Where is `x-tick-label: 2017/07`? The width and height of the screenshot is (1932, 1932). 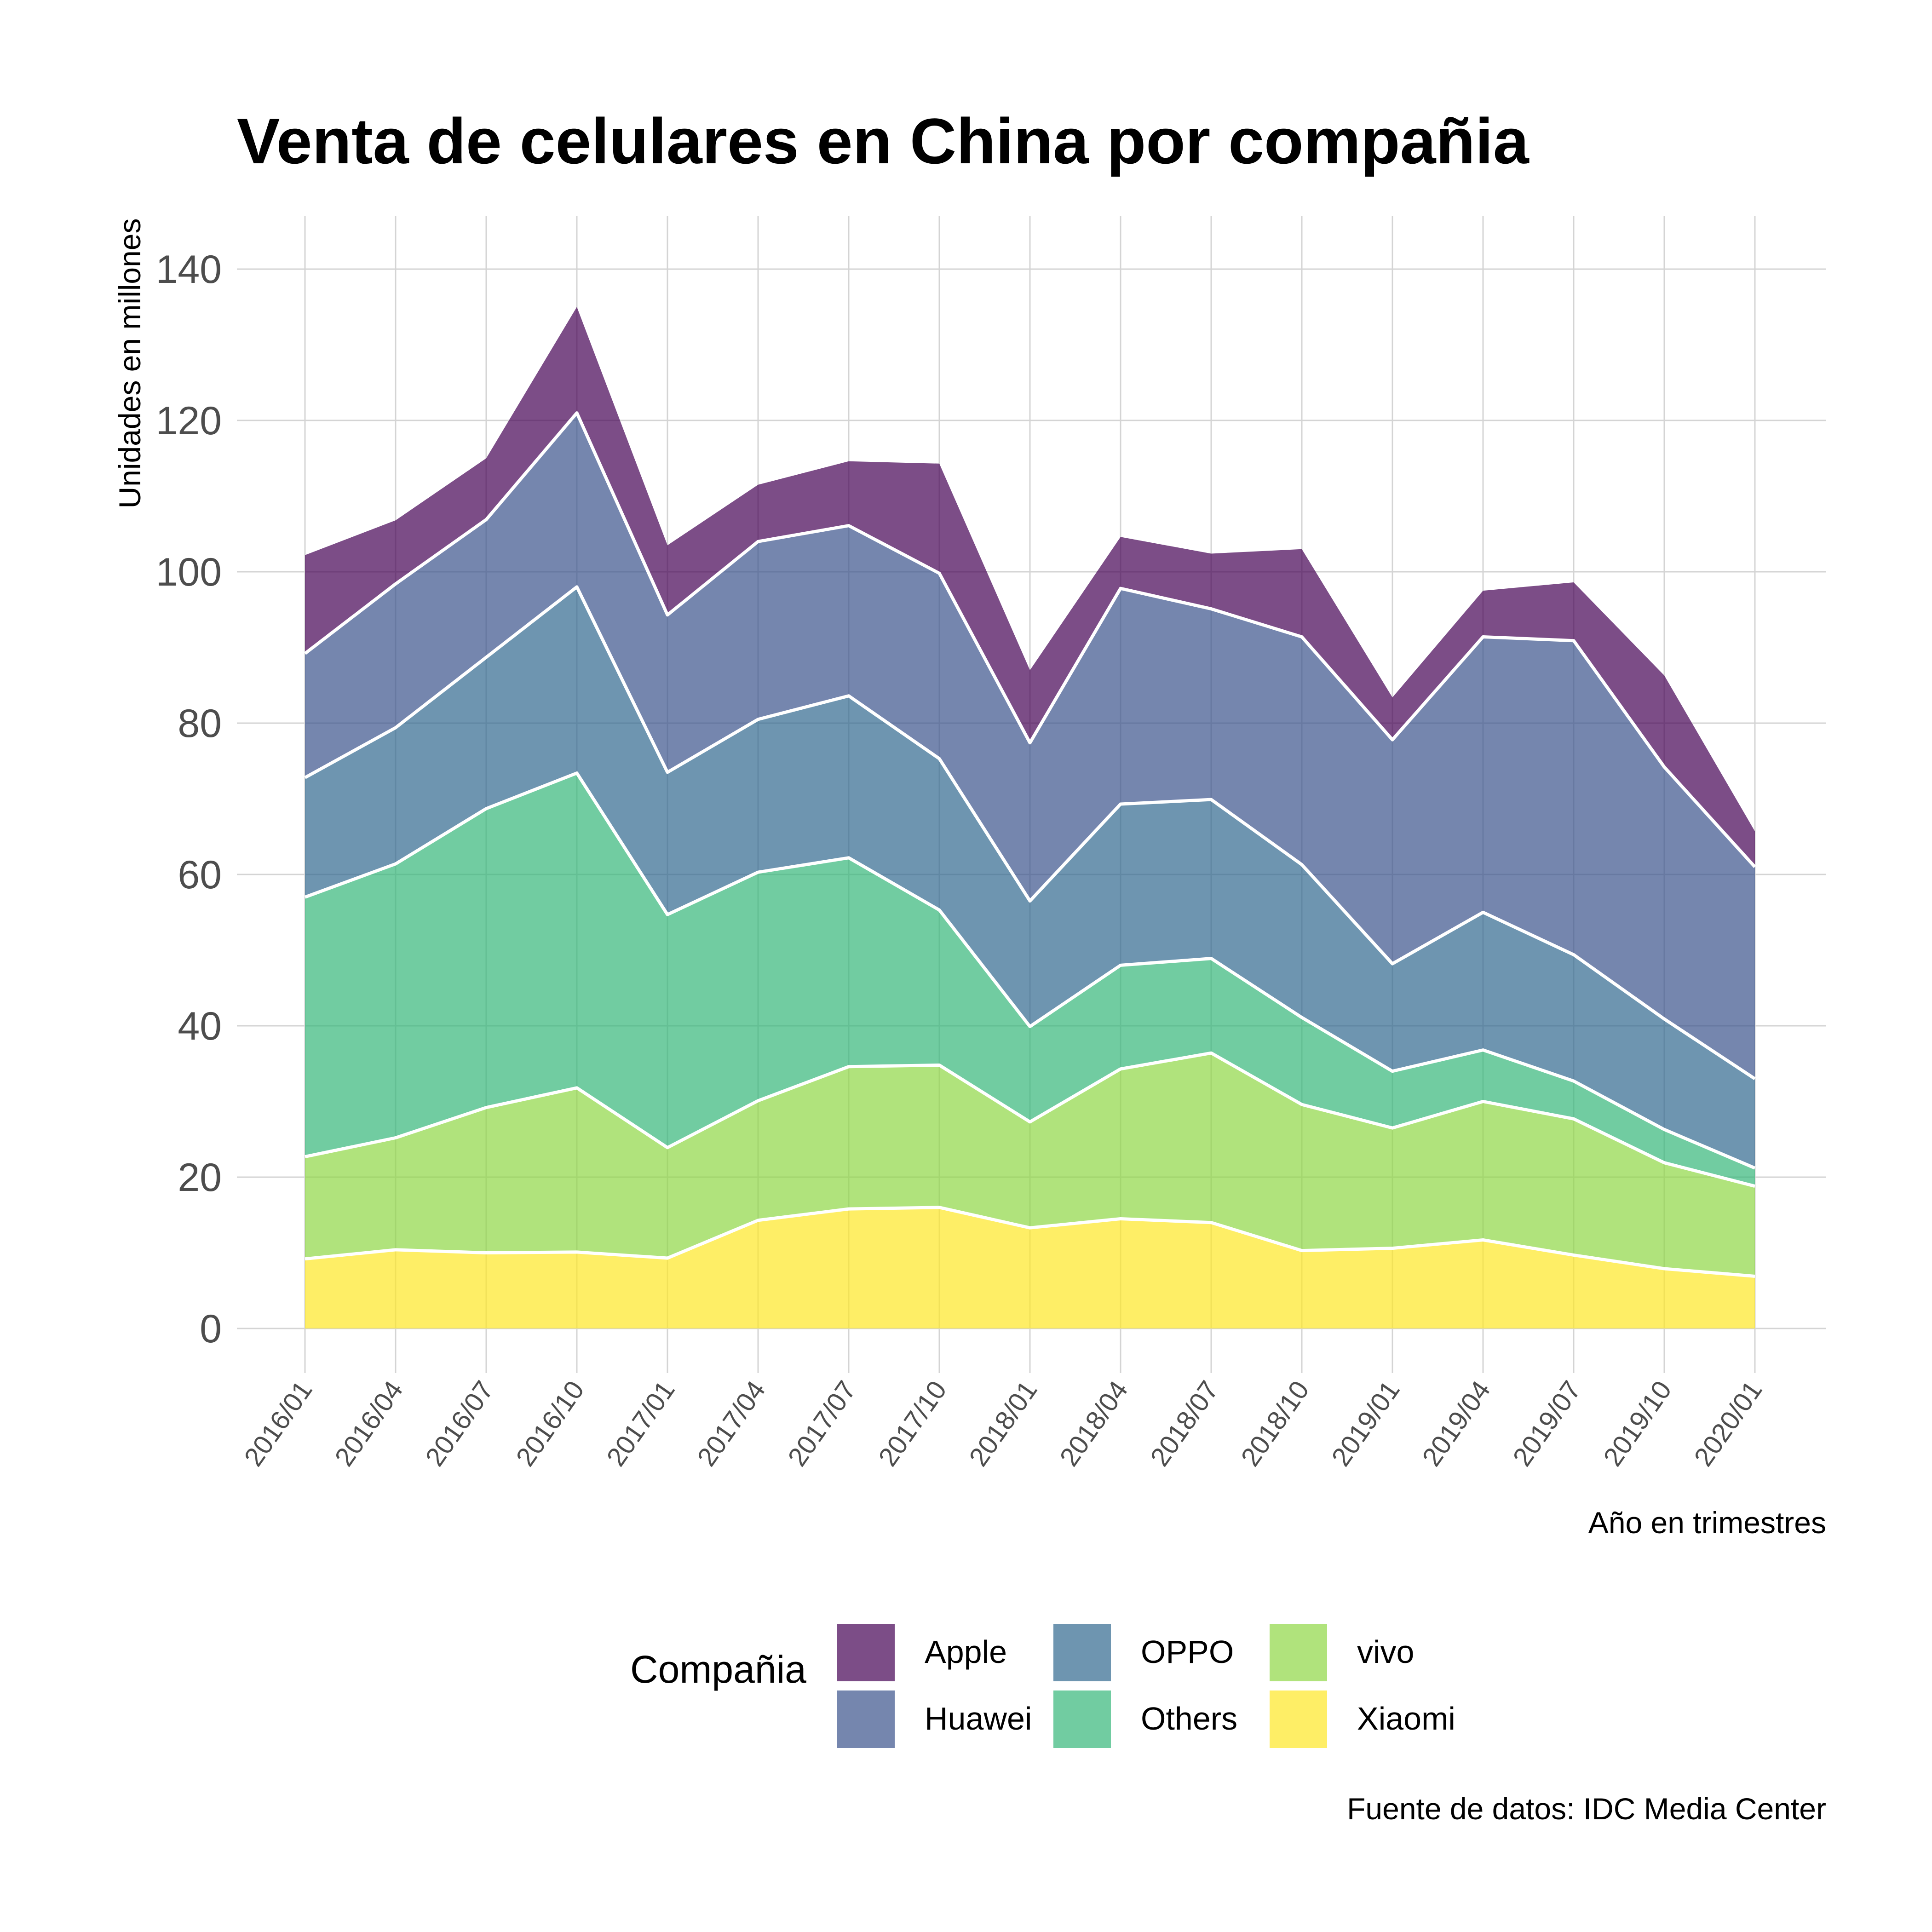
x-tick-label: 2017/07 is located at coordinates (822, 1423).